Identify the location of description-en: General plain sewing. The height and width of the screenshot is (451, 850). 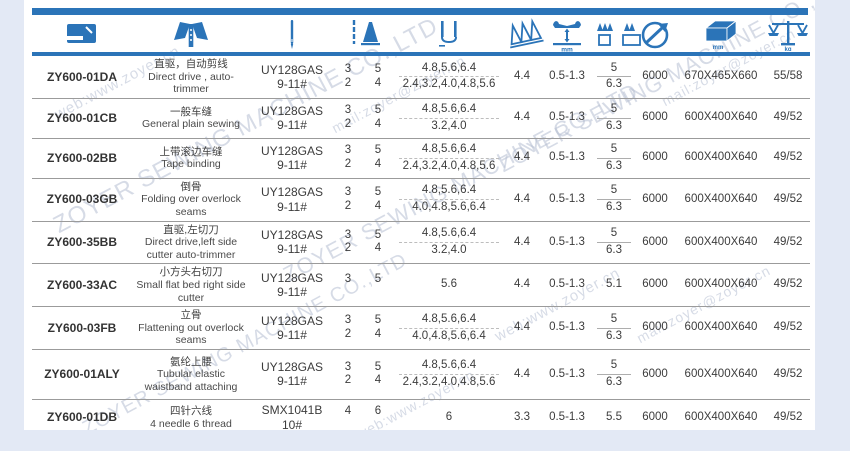
(191, 124).